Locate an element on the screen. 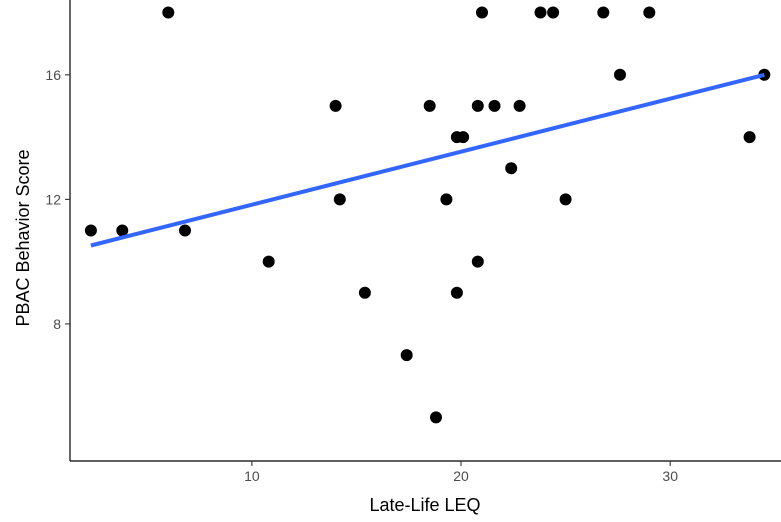  x-tick-label: 20 is located at coordinates (461, 476).